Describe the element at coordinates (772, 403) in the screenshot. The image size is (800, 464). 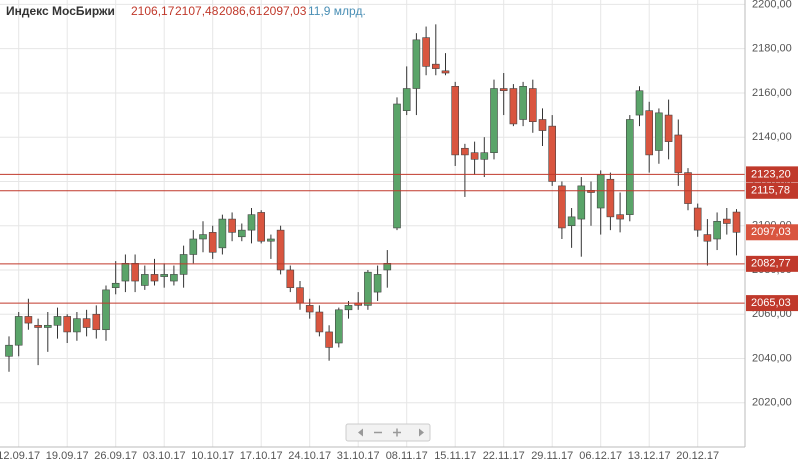
I see `y-tick-label: 2020,00` at that location.